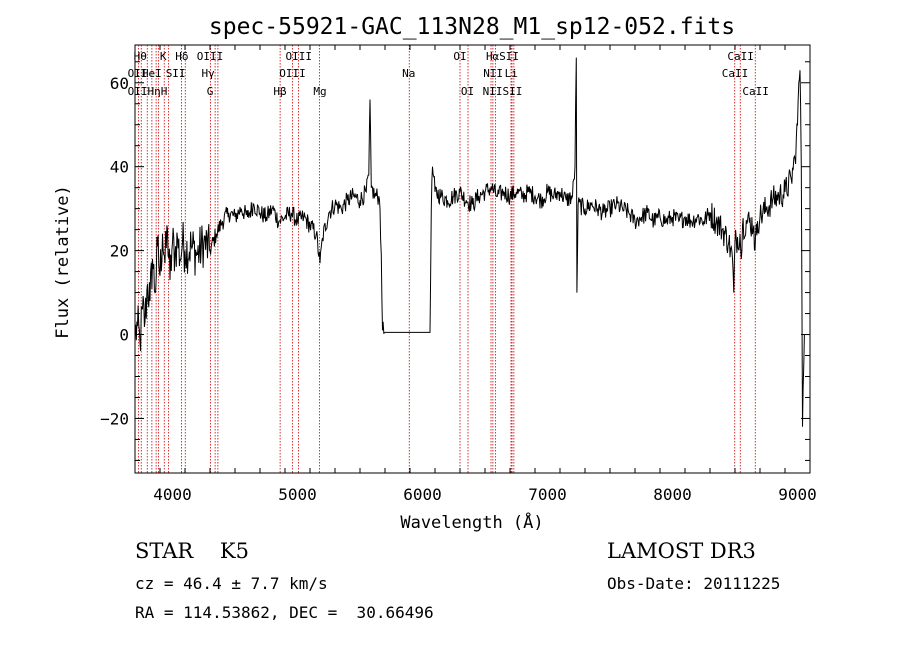 Image resolution: width=900 pixels, height=649 pixels. Describe the element at coordinates (63, 262) in the screenshot. I see `y-axis-label: Flux (relative)` at that location.